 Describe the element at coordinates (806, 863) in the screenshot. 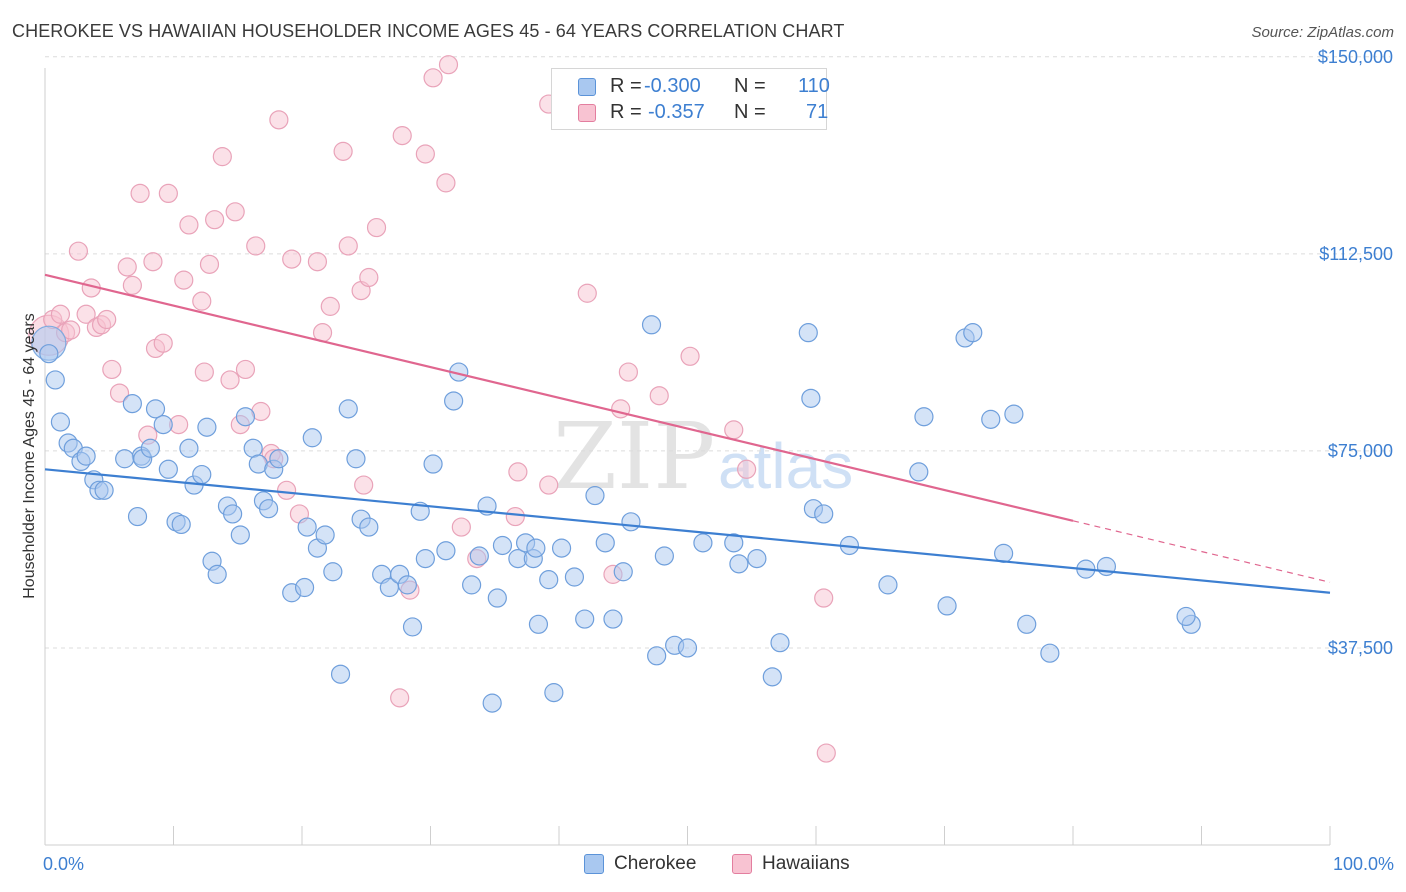

I see `bottom-legend-label-hawaiians: Hawaiians` at that location.